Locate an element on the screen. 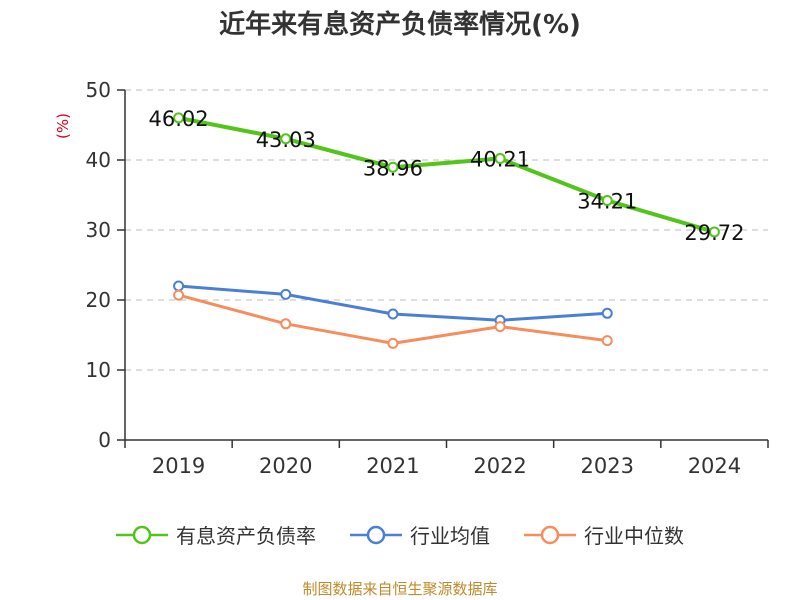  y-tick-label: 50 is located at coordinates (98, 90).